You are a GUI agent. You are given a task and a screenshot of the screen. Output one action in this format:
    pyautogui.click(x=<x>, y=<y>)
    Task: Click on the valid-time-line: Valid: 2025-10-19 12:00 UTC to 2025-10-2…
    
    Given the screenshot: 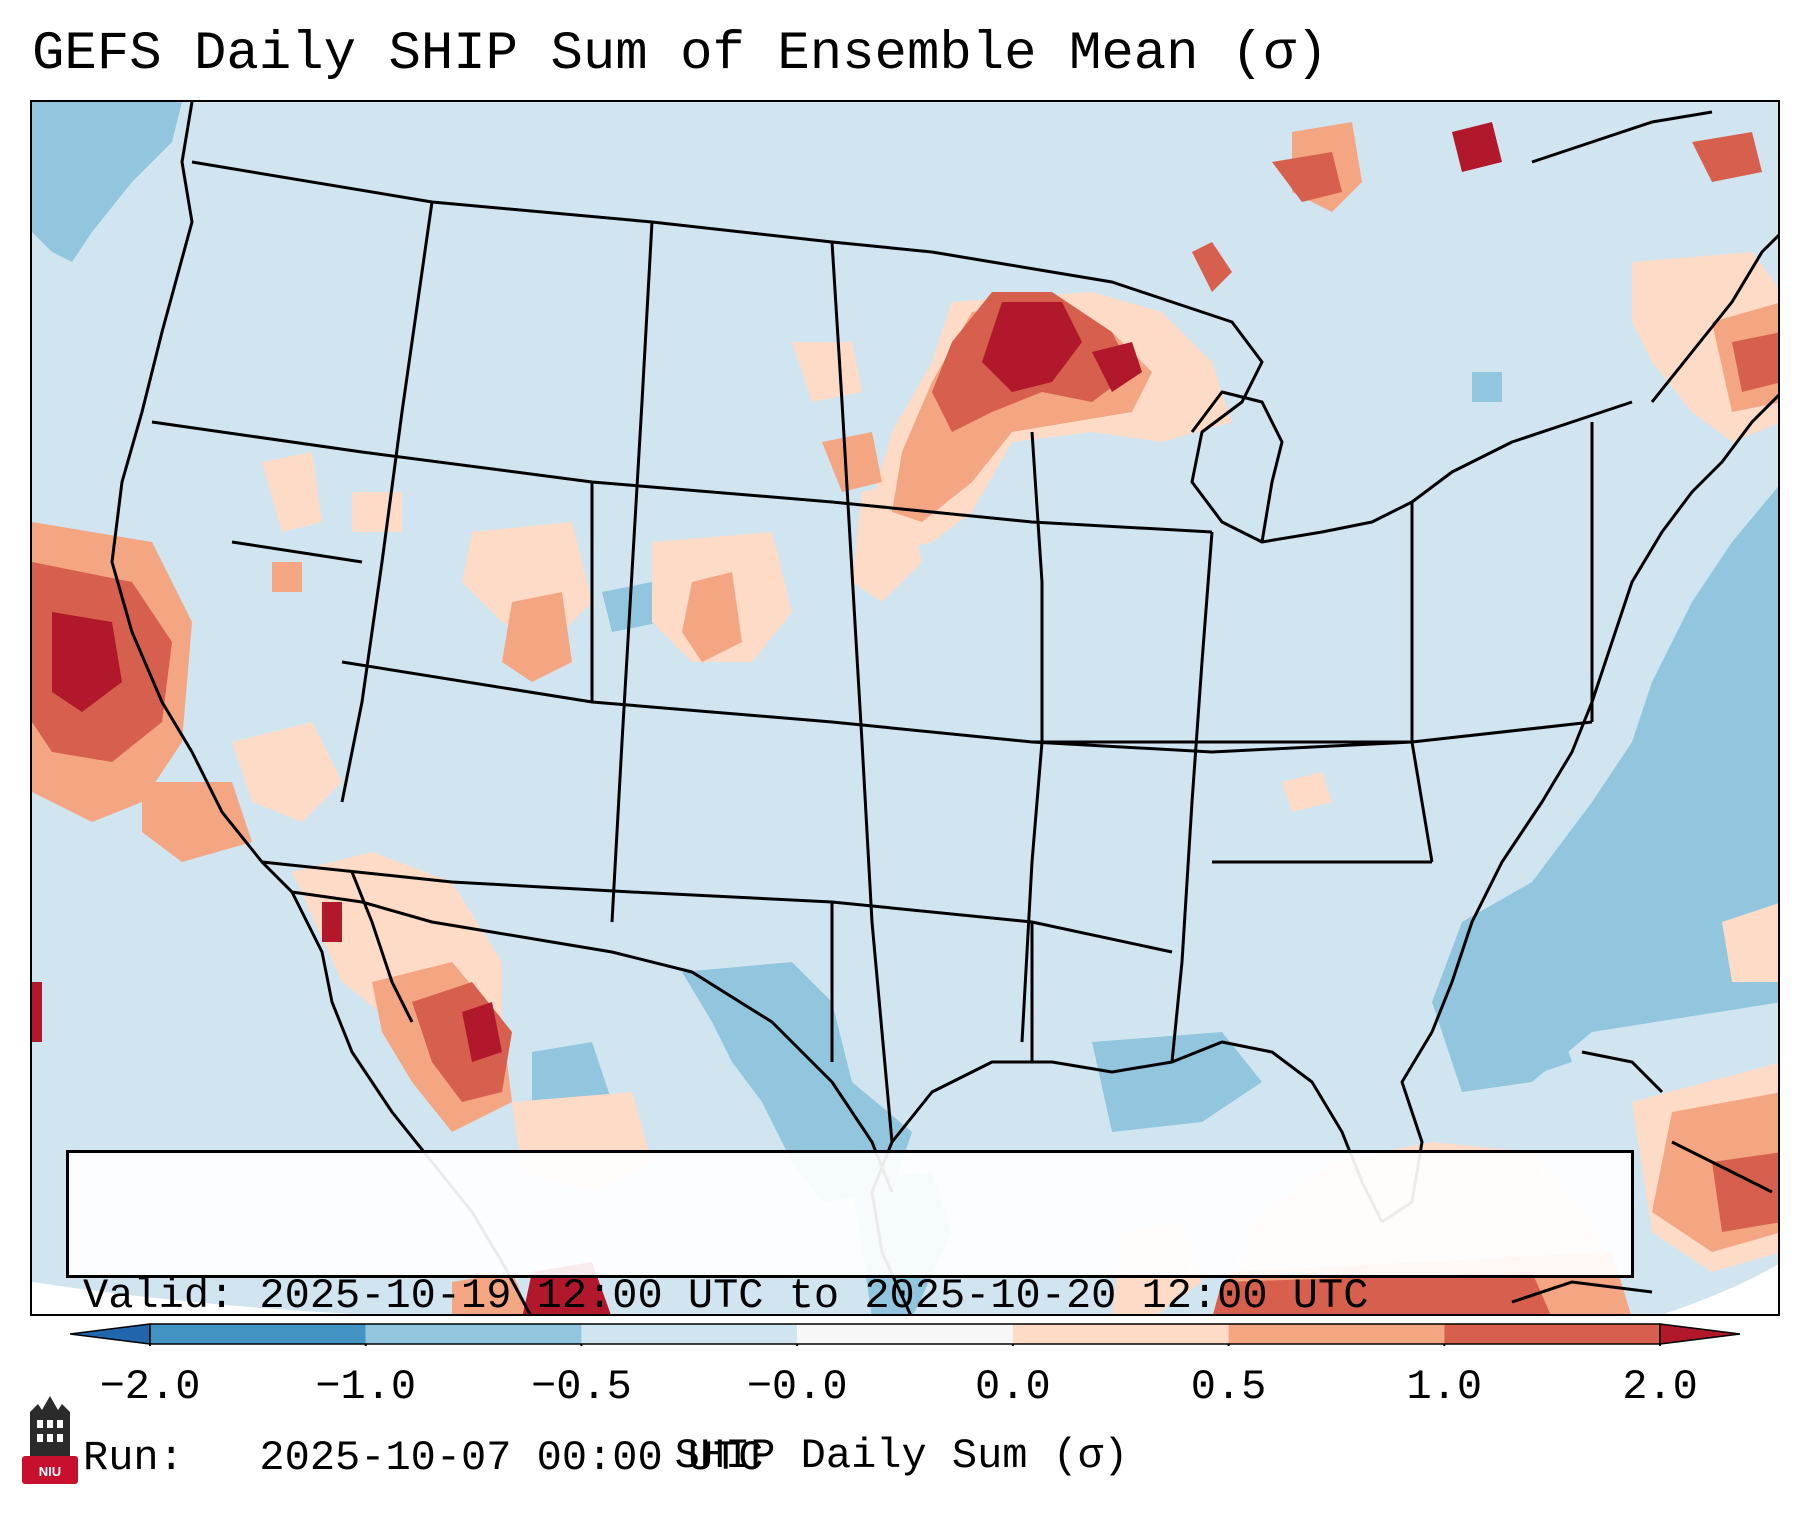 What is the action you would take?
    pyautogui.click(x=726, y=1296)
    